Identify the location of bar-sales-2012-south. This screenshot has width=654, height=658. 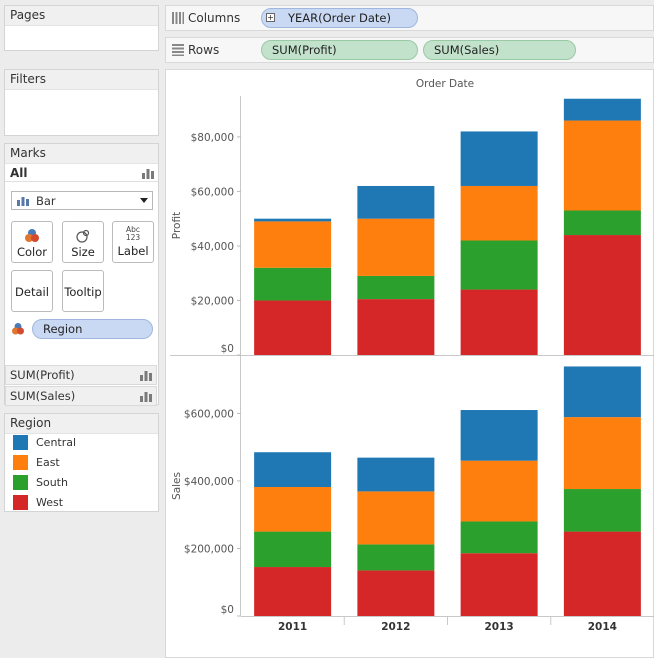
(396, 557).